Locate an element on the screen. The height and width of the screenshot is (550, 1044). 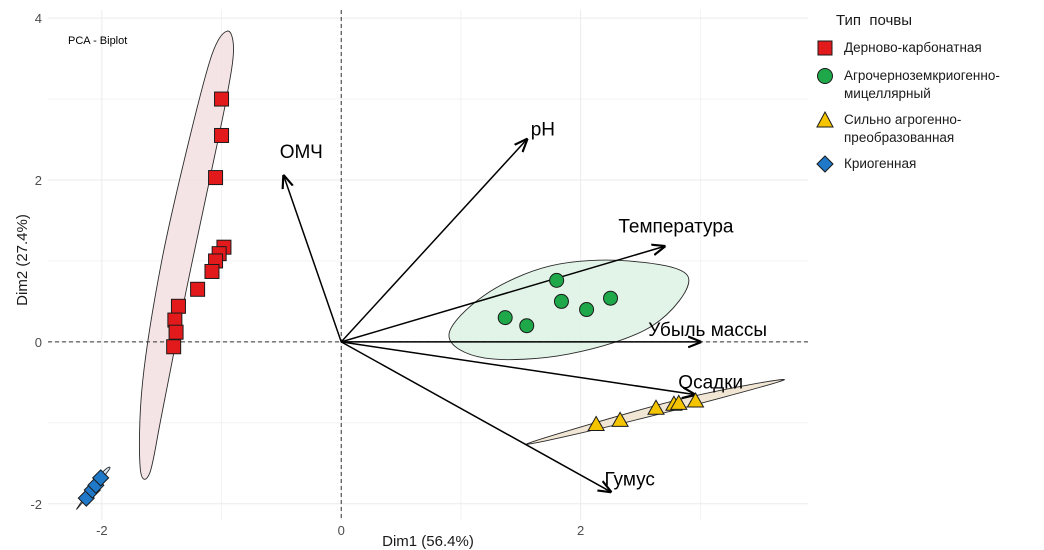
legend-item: Криогенная is located at coordinates (928, 164).